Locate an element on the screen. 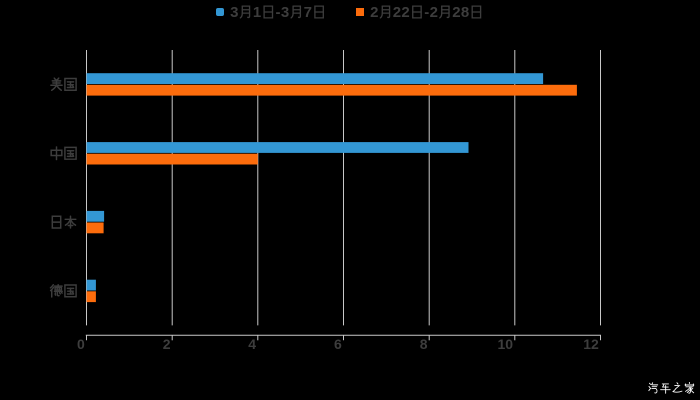  svg-text: 12 is located at coordinates (591, 344).